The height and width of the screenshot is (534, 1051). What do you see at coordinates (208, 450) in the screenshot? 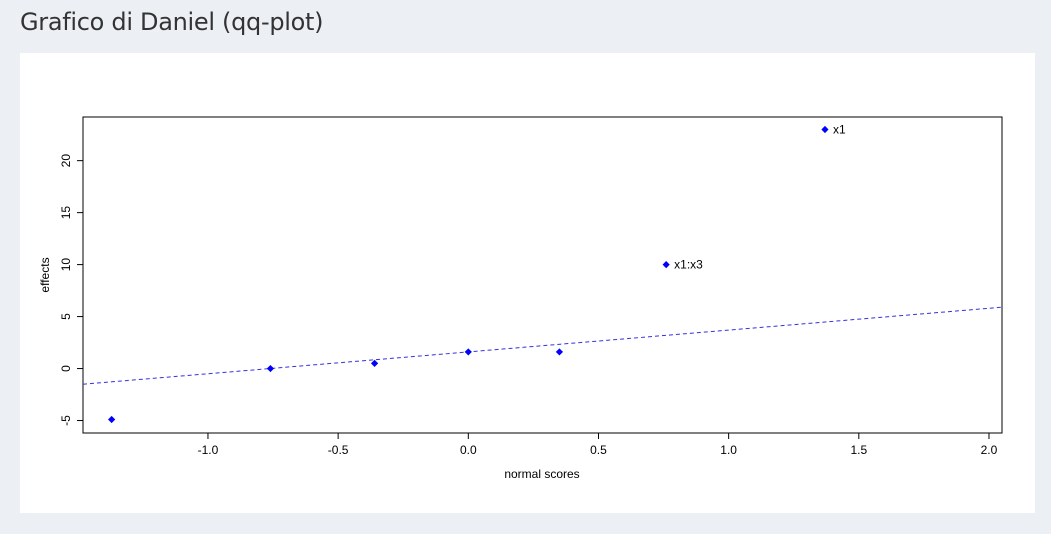
I see `x-tick-label: -1.0` at bounding box center [208, 450].